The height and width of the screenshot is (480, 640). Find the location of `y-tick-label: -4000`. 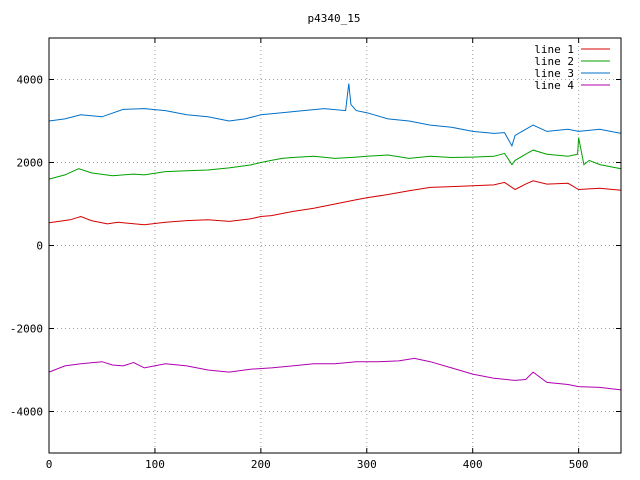

y-tick-label: -4000 is located at coordinates (26, 412).